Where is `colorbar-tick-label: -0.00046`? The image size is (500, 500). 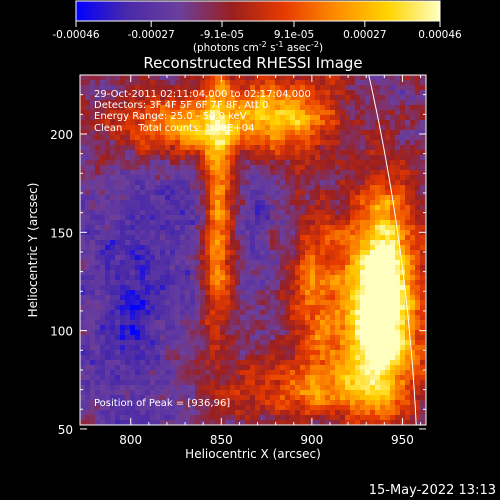
colorbar-tick-label: -0.00046 is located at coordinates (76, 35).